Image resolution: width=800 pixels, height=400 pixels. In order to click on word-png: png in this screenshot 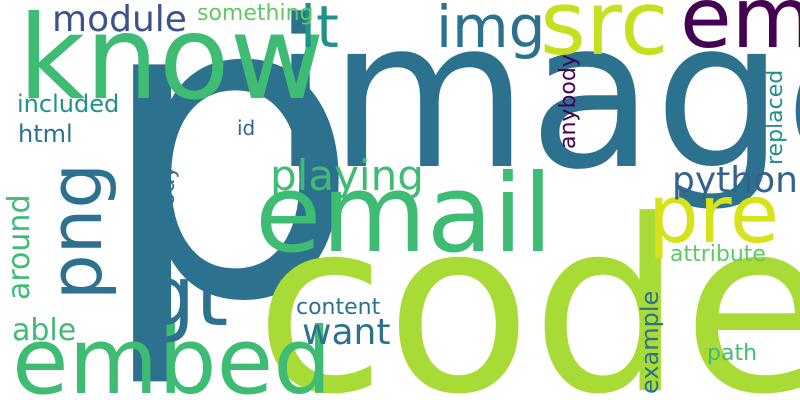, I will do `click(76, 231)`.